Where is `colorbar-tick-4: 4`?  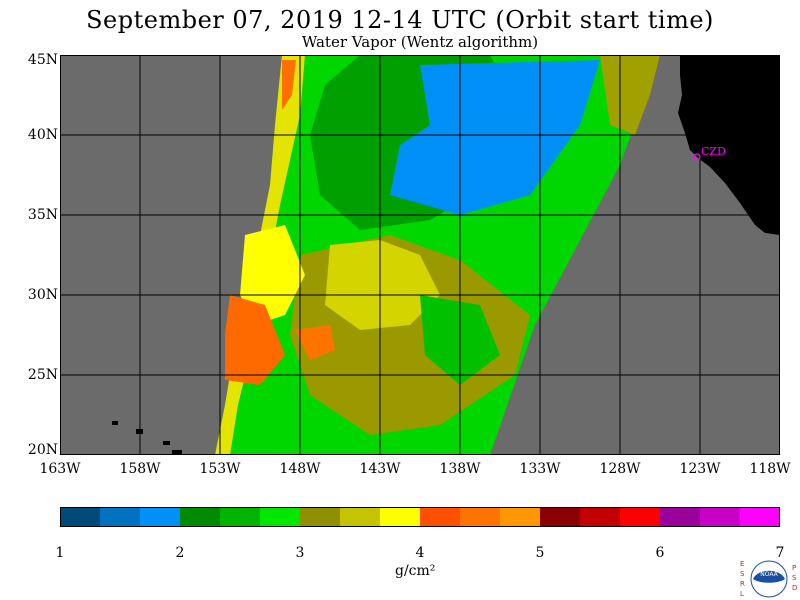 colorbar-tick-4: 4 is located at coordinates (420, 553).